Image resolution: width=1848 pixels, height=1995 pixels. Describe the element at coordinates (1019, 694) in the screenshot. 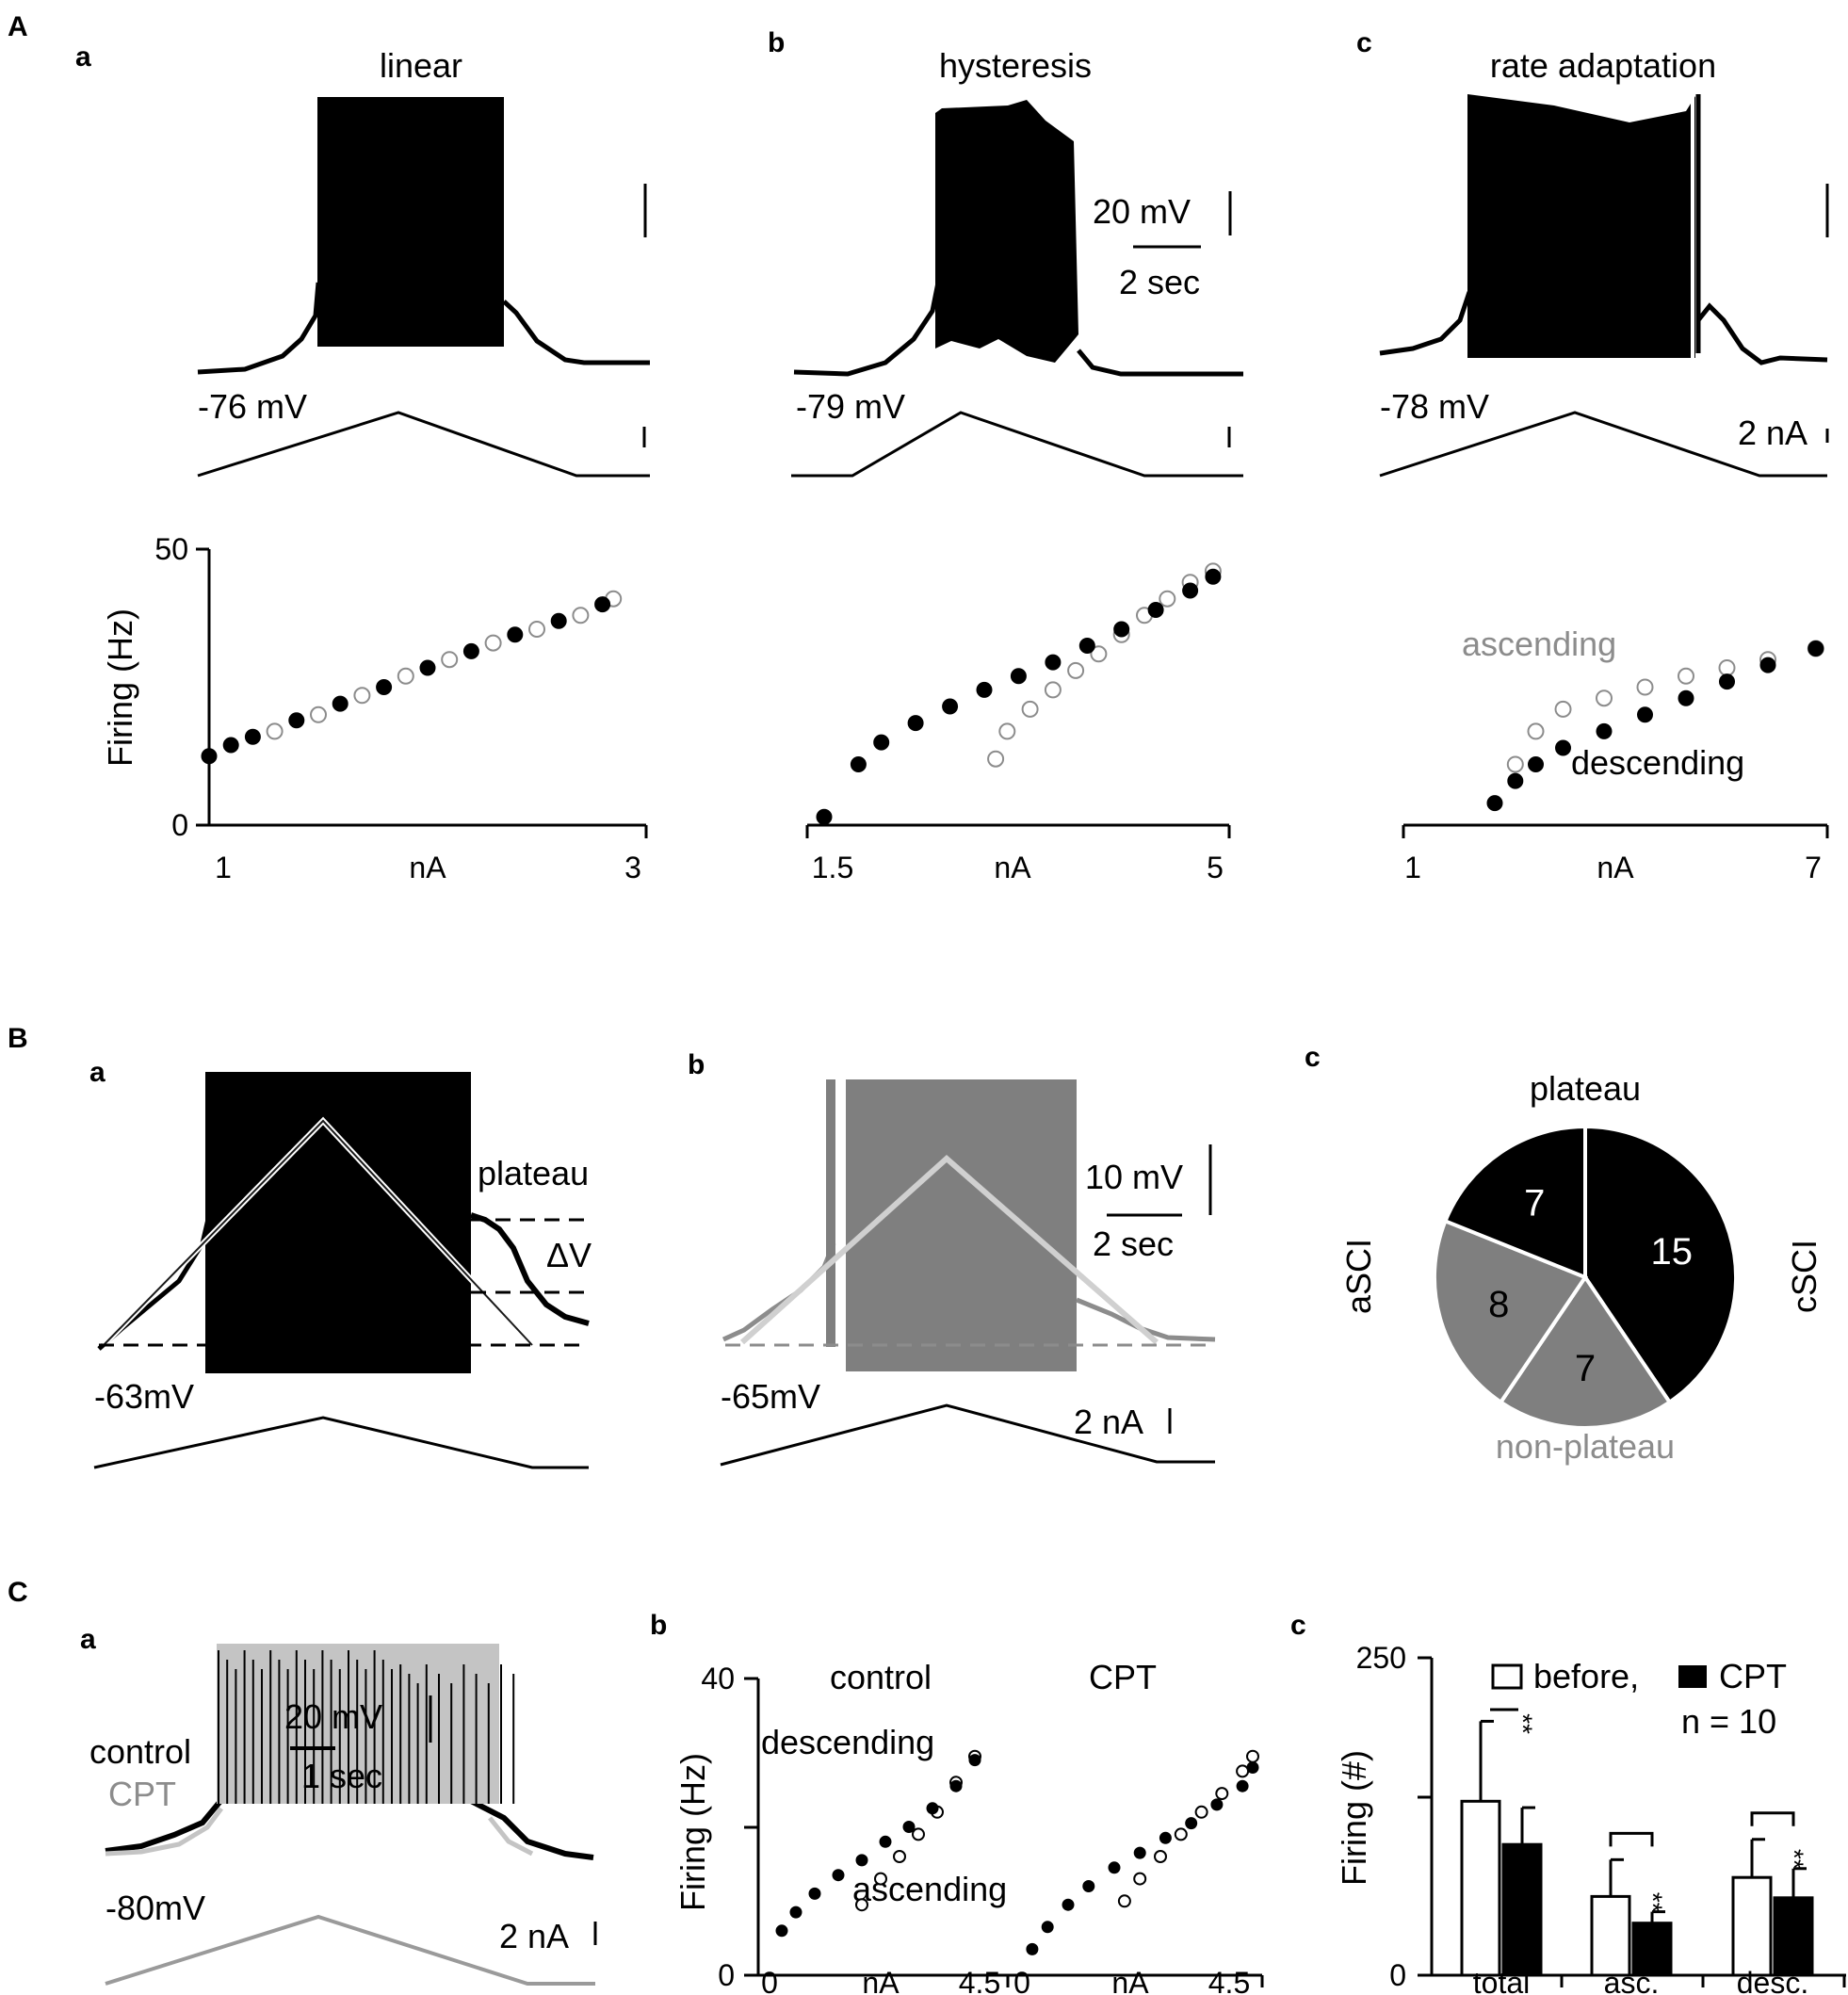

I see `ab-scatter-points` at that location.